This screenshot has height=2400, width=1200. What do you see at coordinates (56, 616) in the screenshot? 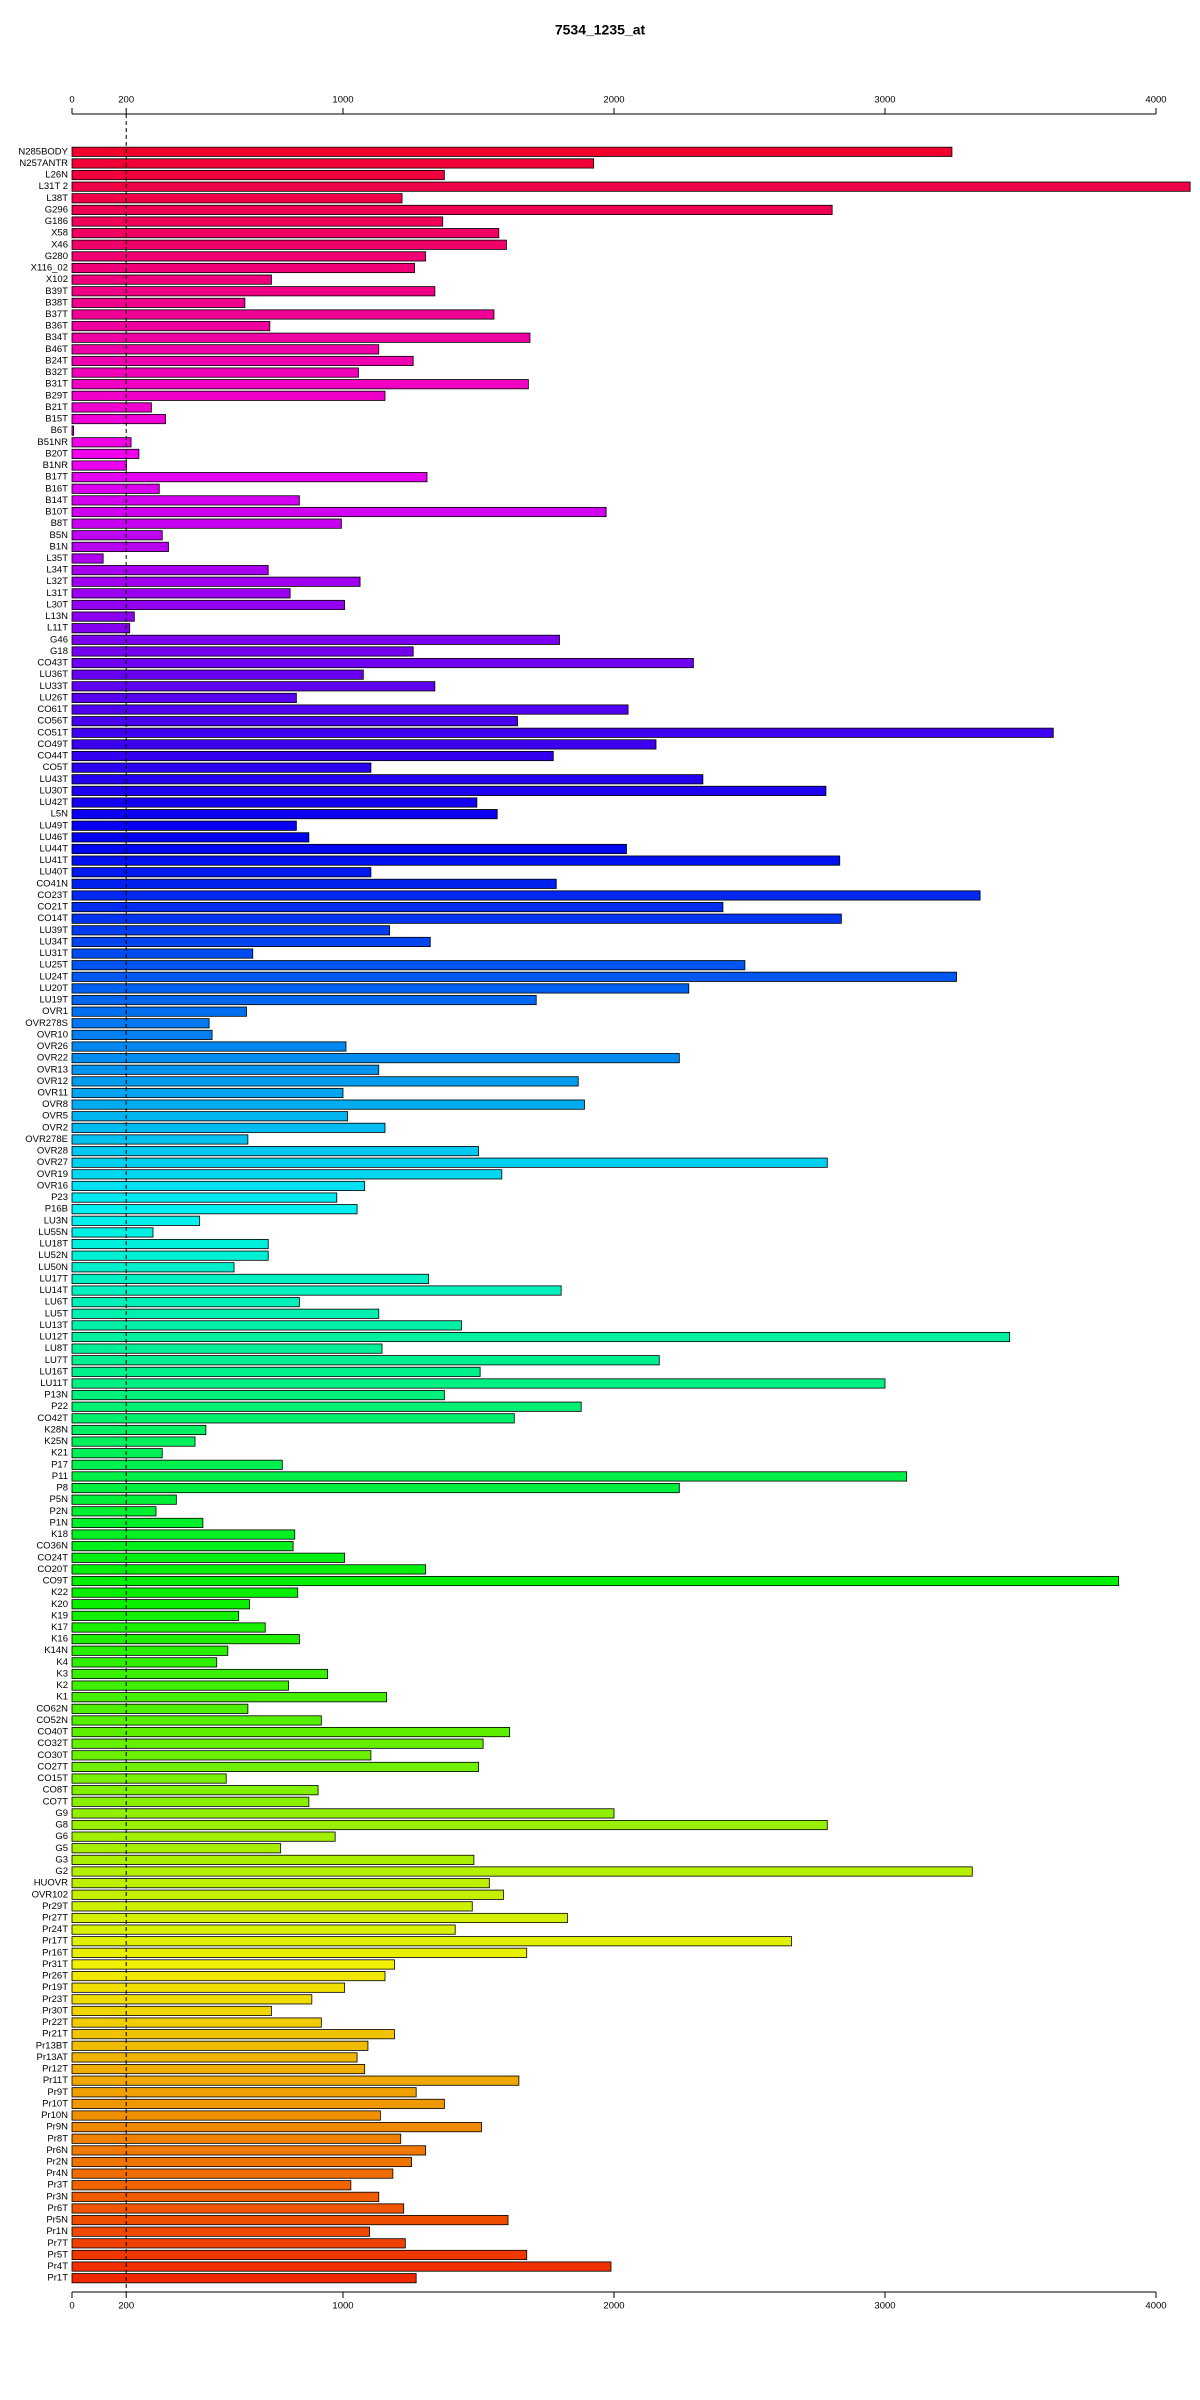
I see `y-tick-label: L13N` at bounding box center [56, 616].